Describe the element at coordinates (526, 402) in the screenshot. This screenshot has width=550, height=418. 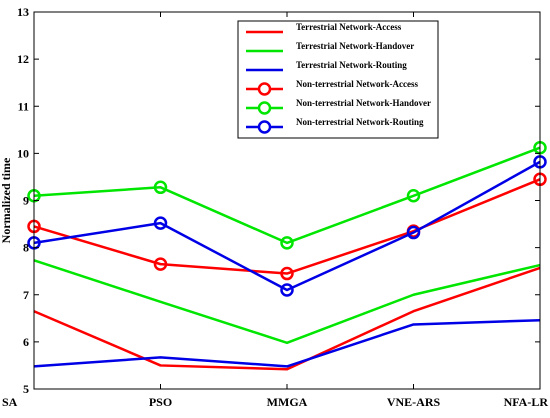
I see `x-tick-label: NFA-LR` at that location.